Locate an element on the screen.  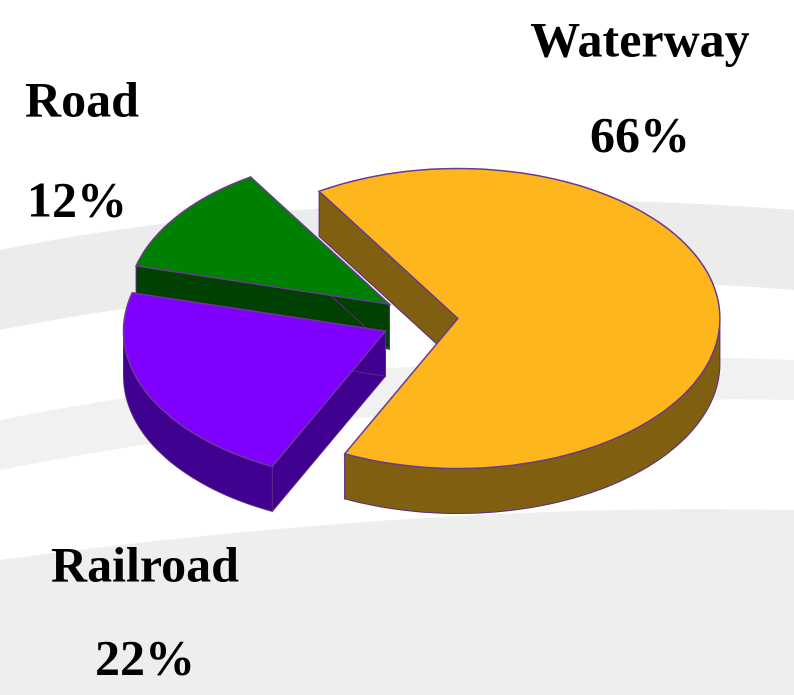
category-label: Waterway is located at coordinates (639, 39).